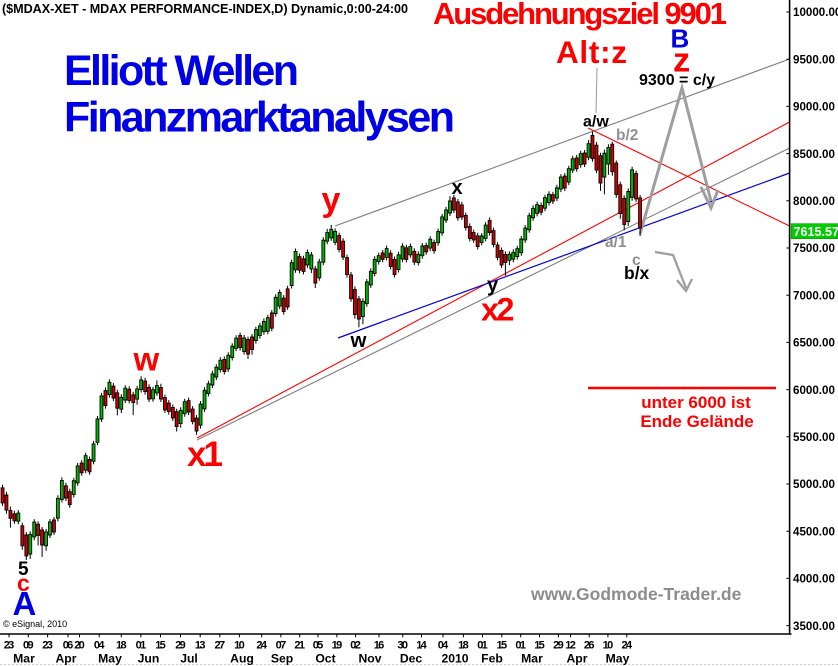  I want to click on svg-text: Sep, so click(282, 659).